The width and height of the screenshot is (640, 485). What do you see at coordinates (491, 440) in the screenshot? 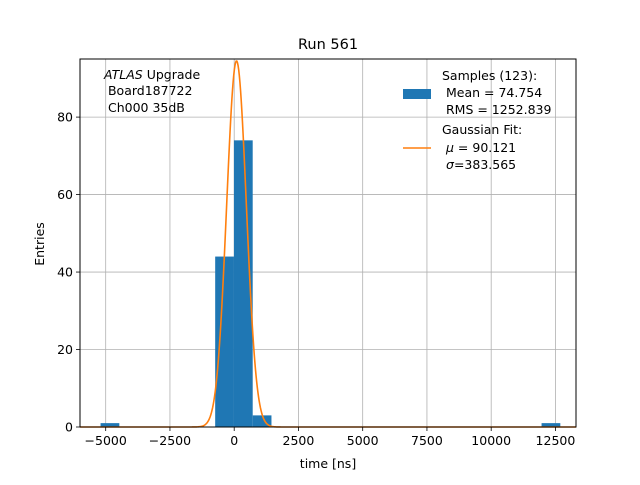
I see `x-tick-label: 10000` at bounding box center [491, 440].